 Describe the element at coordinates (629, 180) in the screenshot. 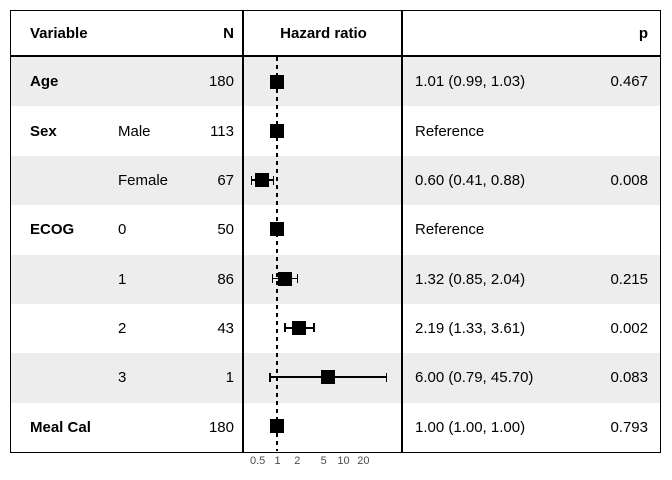

I see `p-cell: 0.008` at that location.